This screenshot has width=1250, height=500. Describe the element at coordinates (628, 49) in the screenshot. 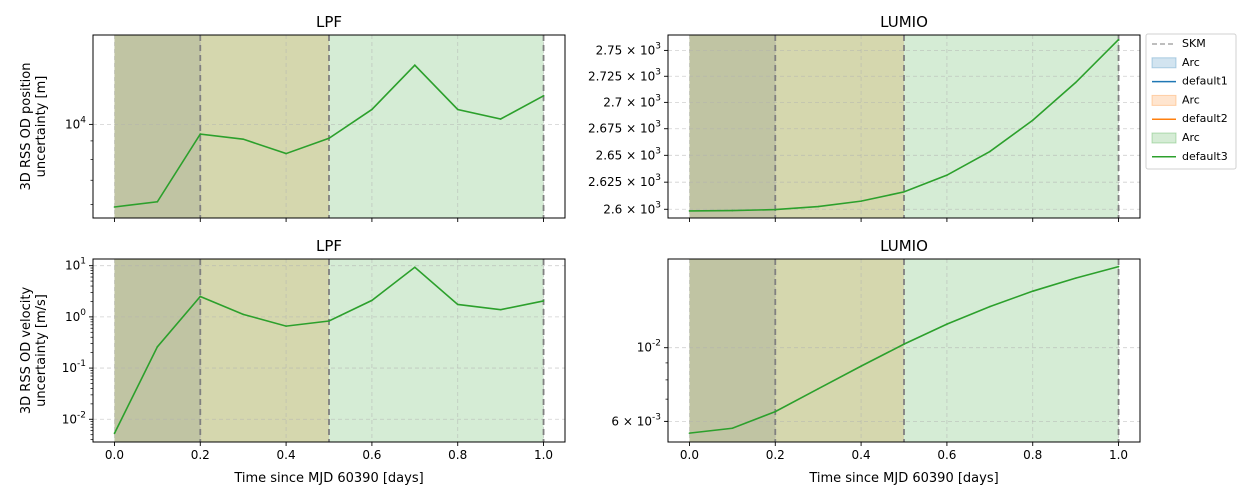

I see `y-tick-label: 2.75 × 10³` at that location.